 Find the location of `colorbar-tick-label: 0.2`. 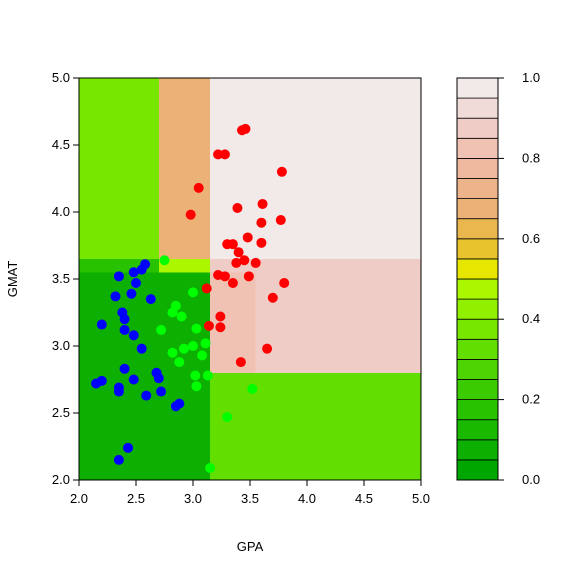

colorbar-tick-label: 0.2 is located at coordinates (531, 399).